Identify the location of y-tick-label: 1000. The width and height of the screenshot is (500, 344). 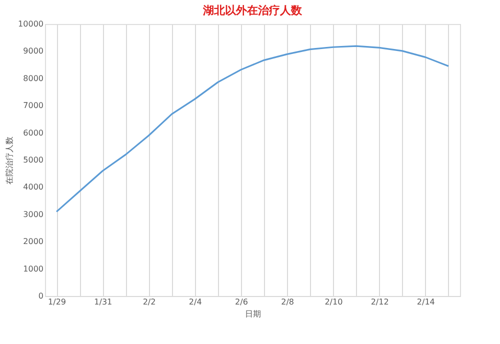
(33, 269).